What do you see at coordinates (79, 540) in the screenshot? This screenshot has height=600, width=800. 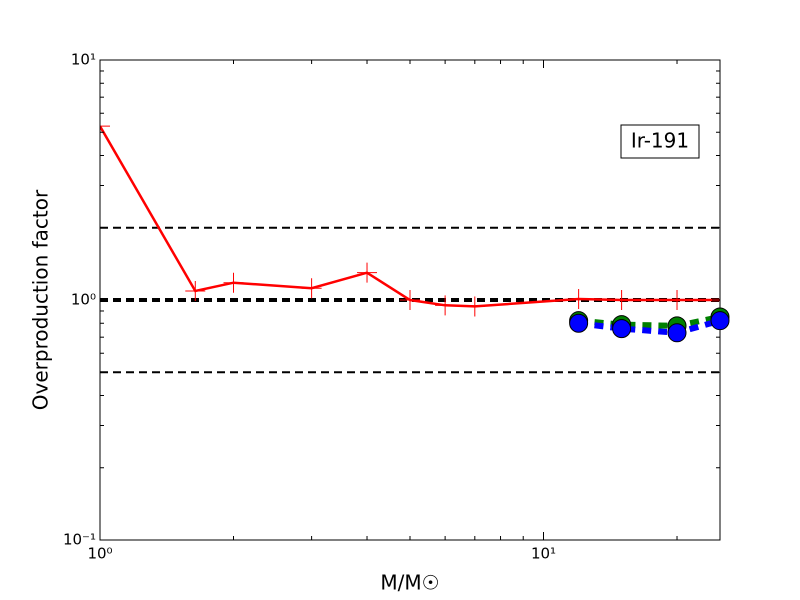 I see `y-tick-label: 10⁻¹` at bounding box center [79, 540].